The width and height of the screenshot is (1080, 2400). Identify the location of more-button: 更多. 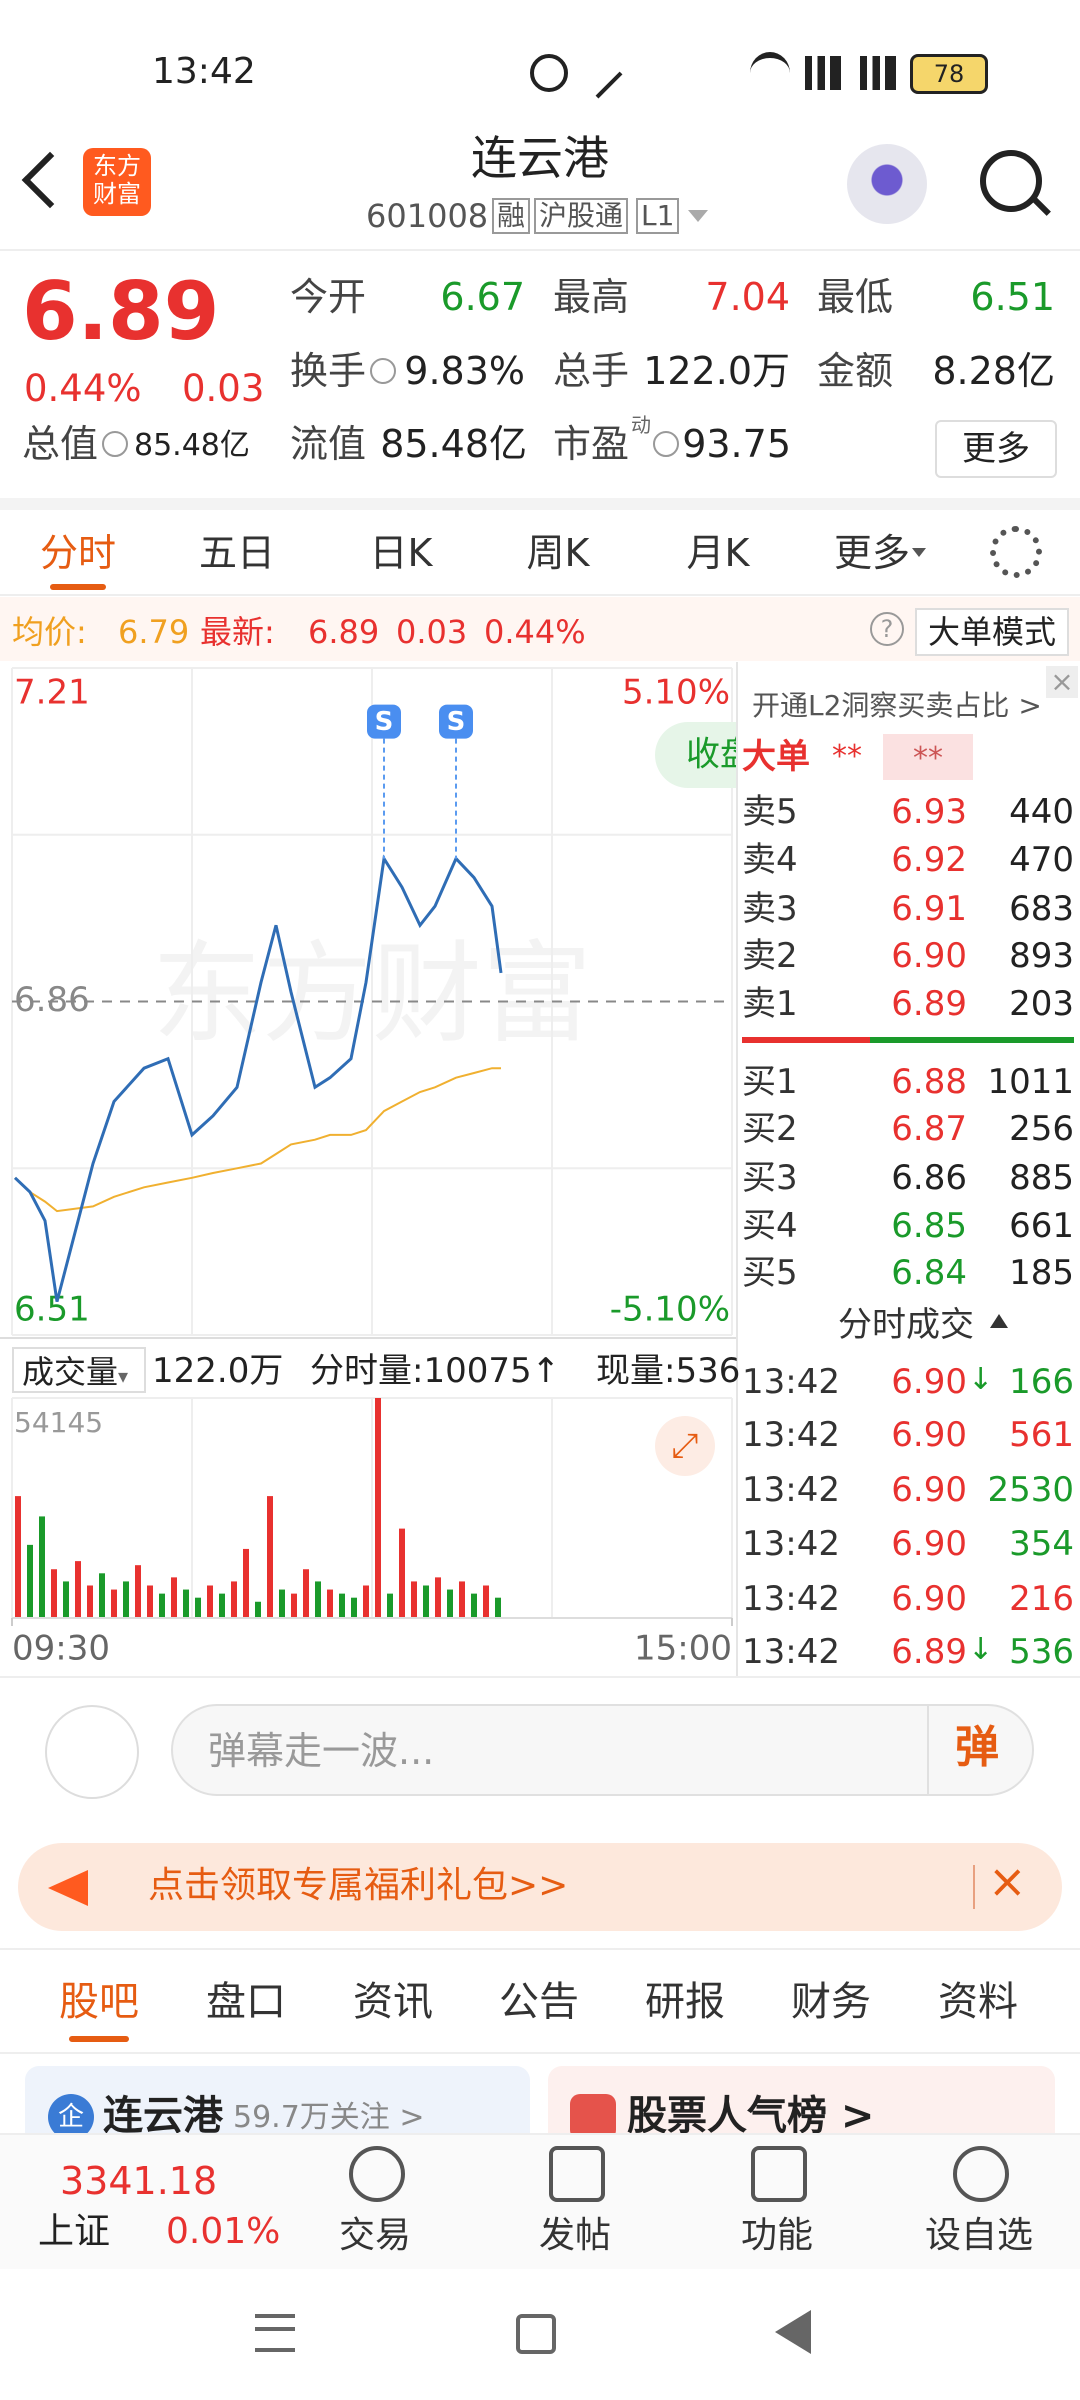
(996, 449).